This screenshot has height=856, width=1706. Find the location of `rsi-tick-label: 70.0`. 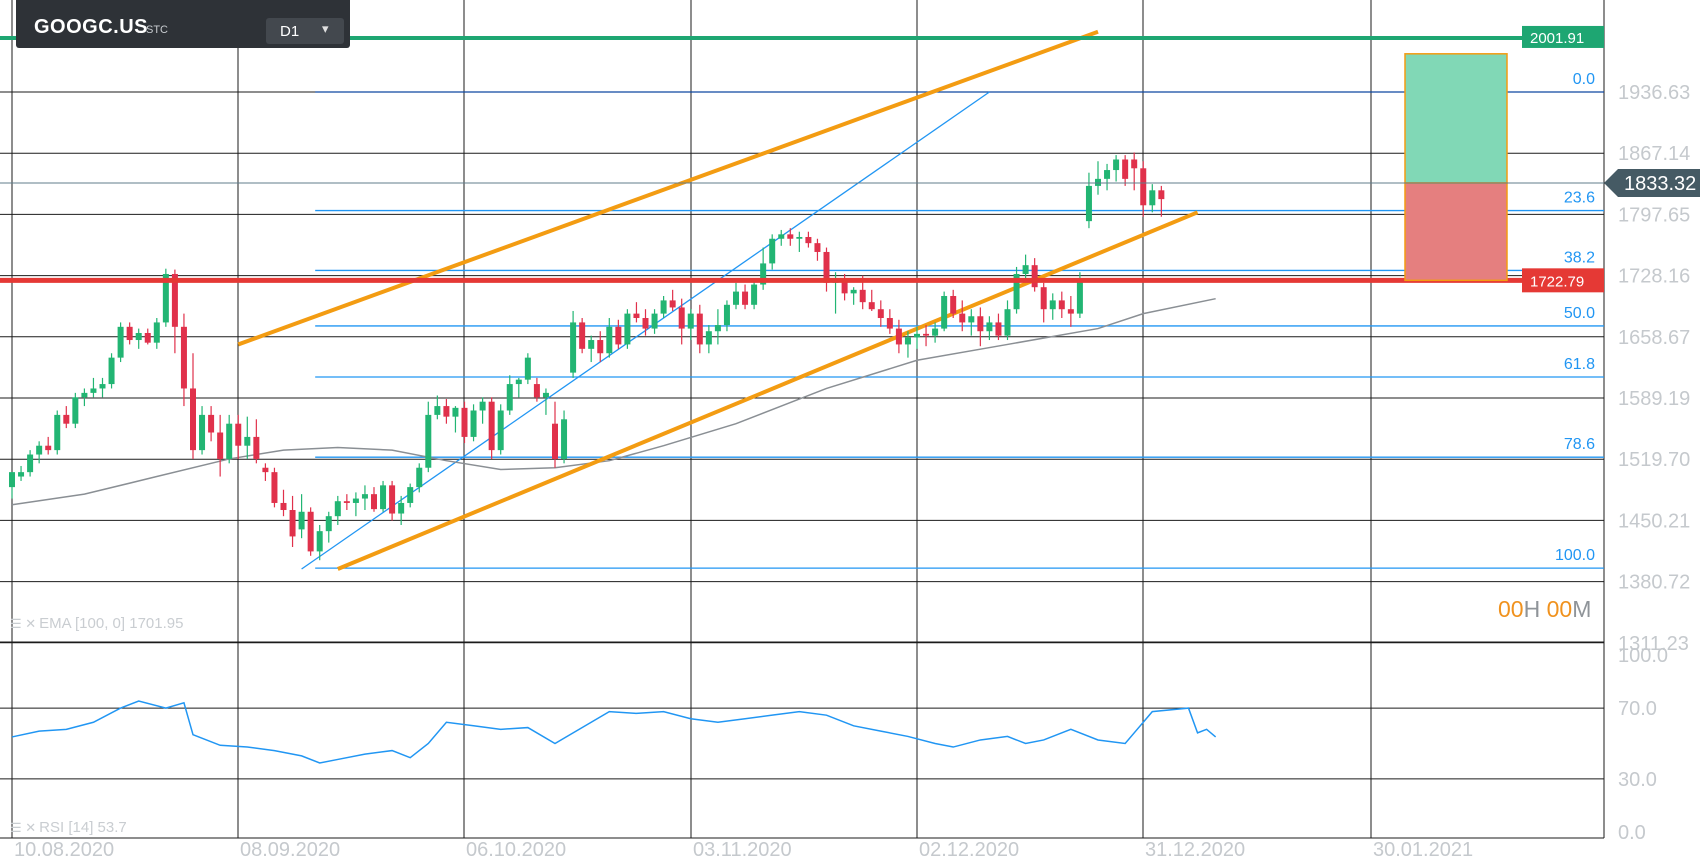

rsi-tick-label: 70.0 is located at coordinates (1637, 709).